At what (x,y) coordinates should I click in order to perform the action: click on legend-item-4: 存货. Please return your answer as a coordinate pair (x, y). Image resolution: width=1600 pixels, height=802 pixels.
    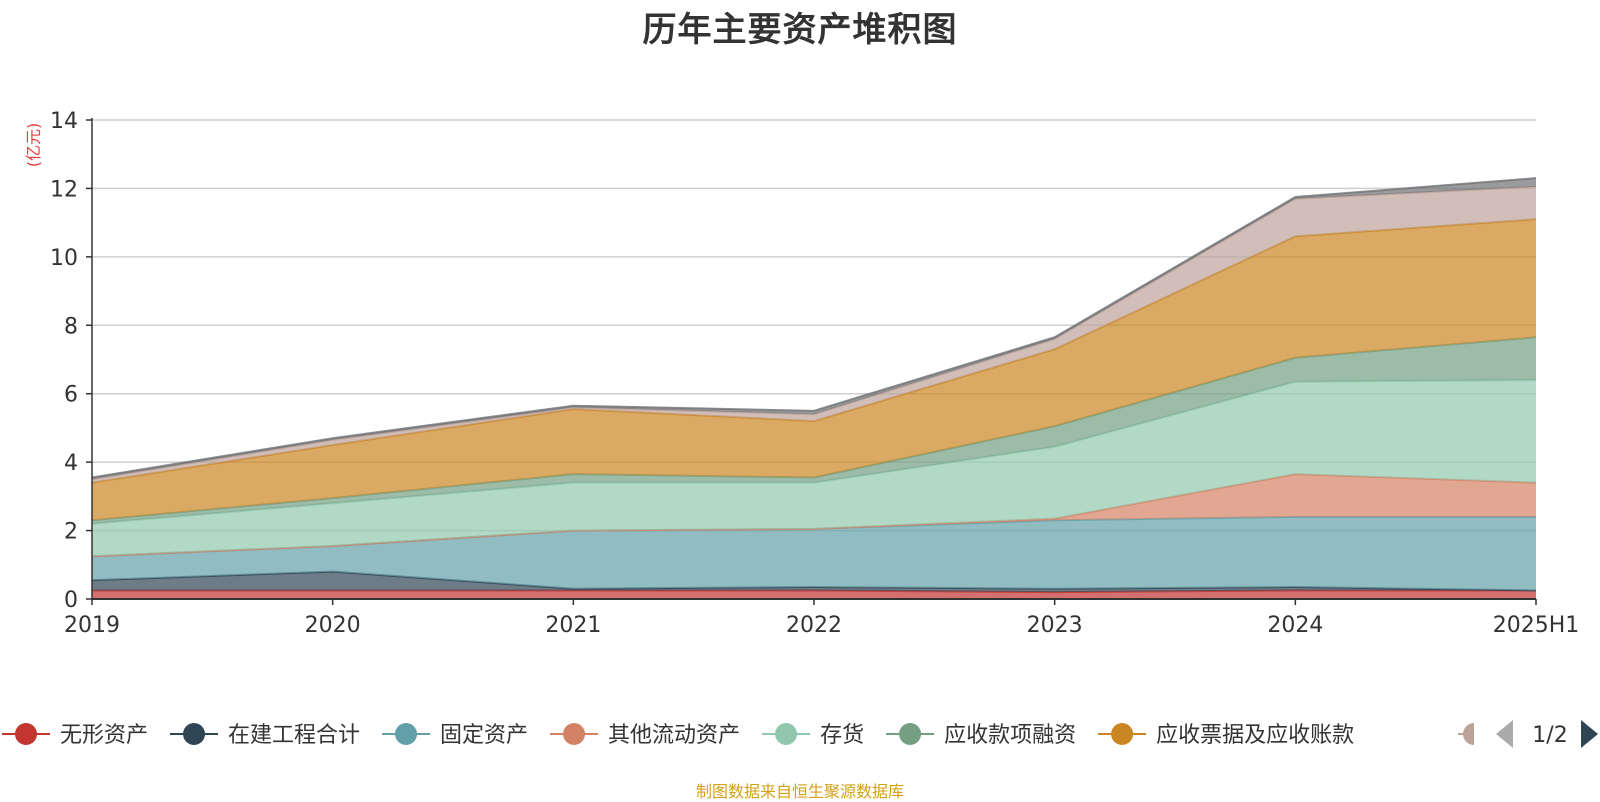
    Looking at the image, I should click on (813, 735).